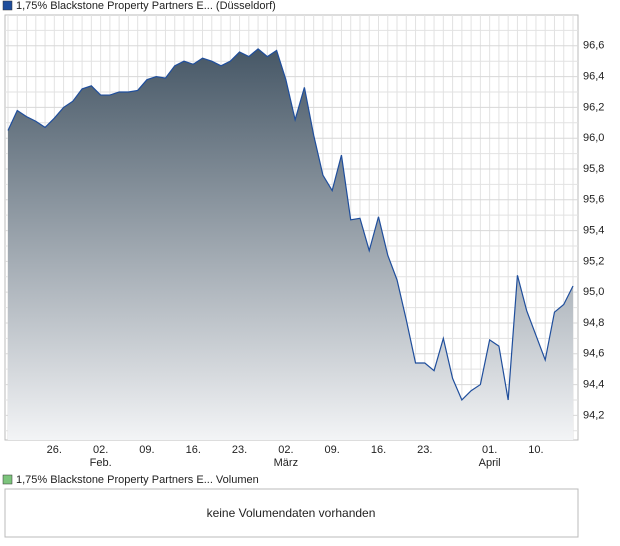  Describe the element at coordinates (593, 292) in the screenshot. I see `y-tick-label: 95,0` at that location.